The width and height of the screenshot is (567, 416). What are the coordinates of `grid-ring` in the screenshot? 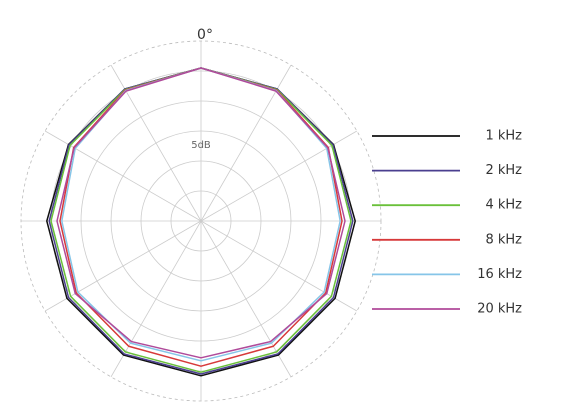 It's located at (201, 221).